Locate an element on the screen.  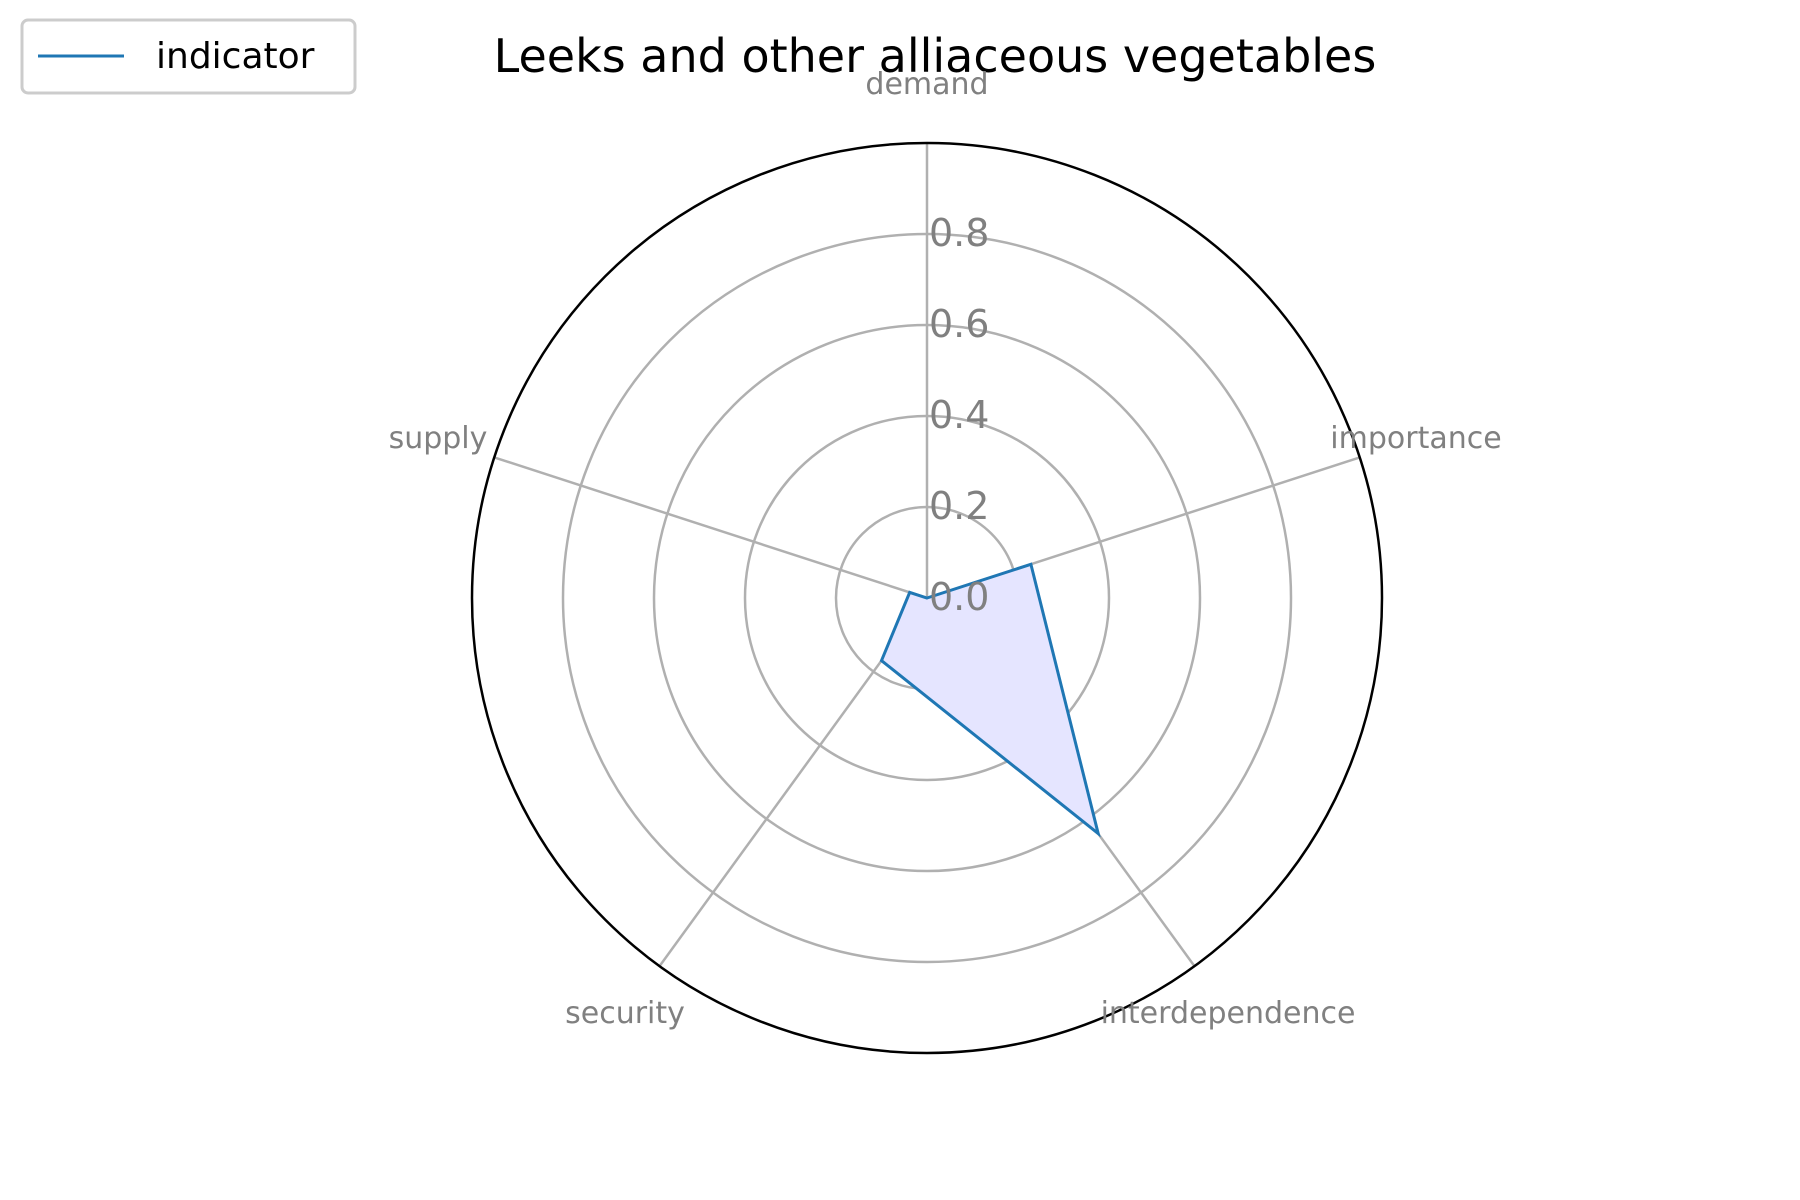
r-tick-label-2: 0.4 is located at coordinates (959, 415).